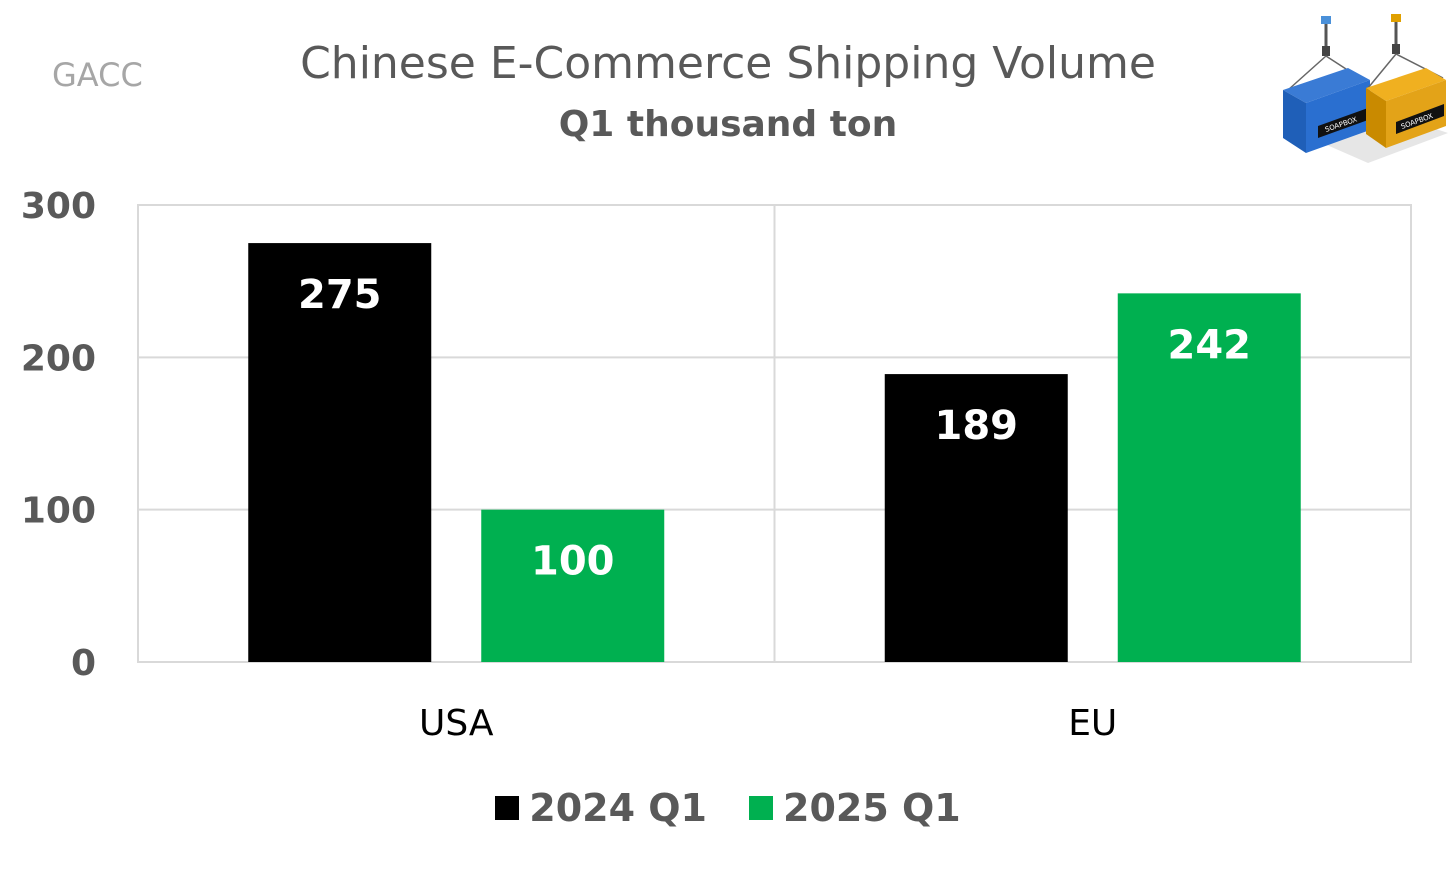  Describe the element at coordinates (872, 808) in the screenshot. I see `legend-label-2025: 2025 Q1` at that location.